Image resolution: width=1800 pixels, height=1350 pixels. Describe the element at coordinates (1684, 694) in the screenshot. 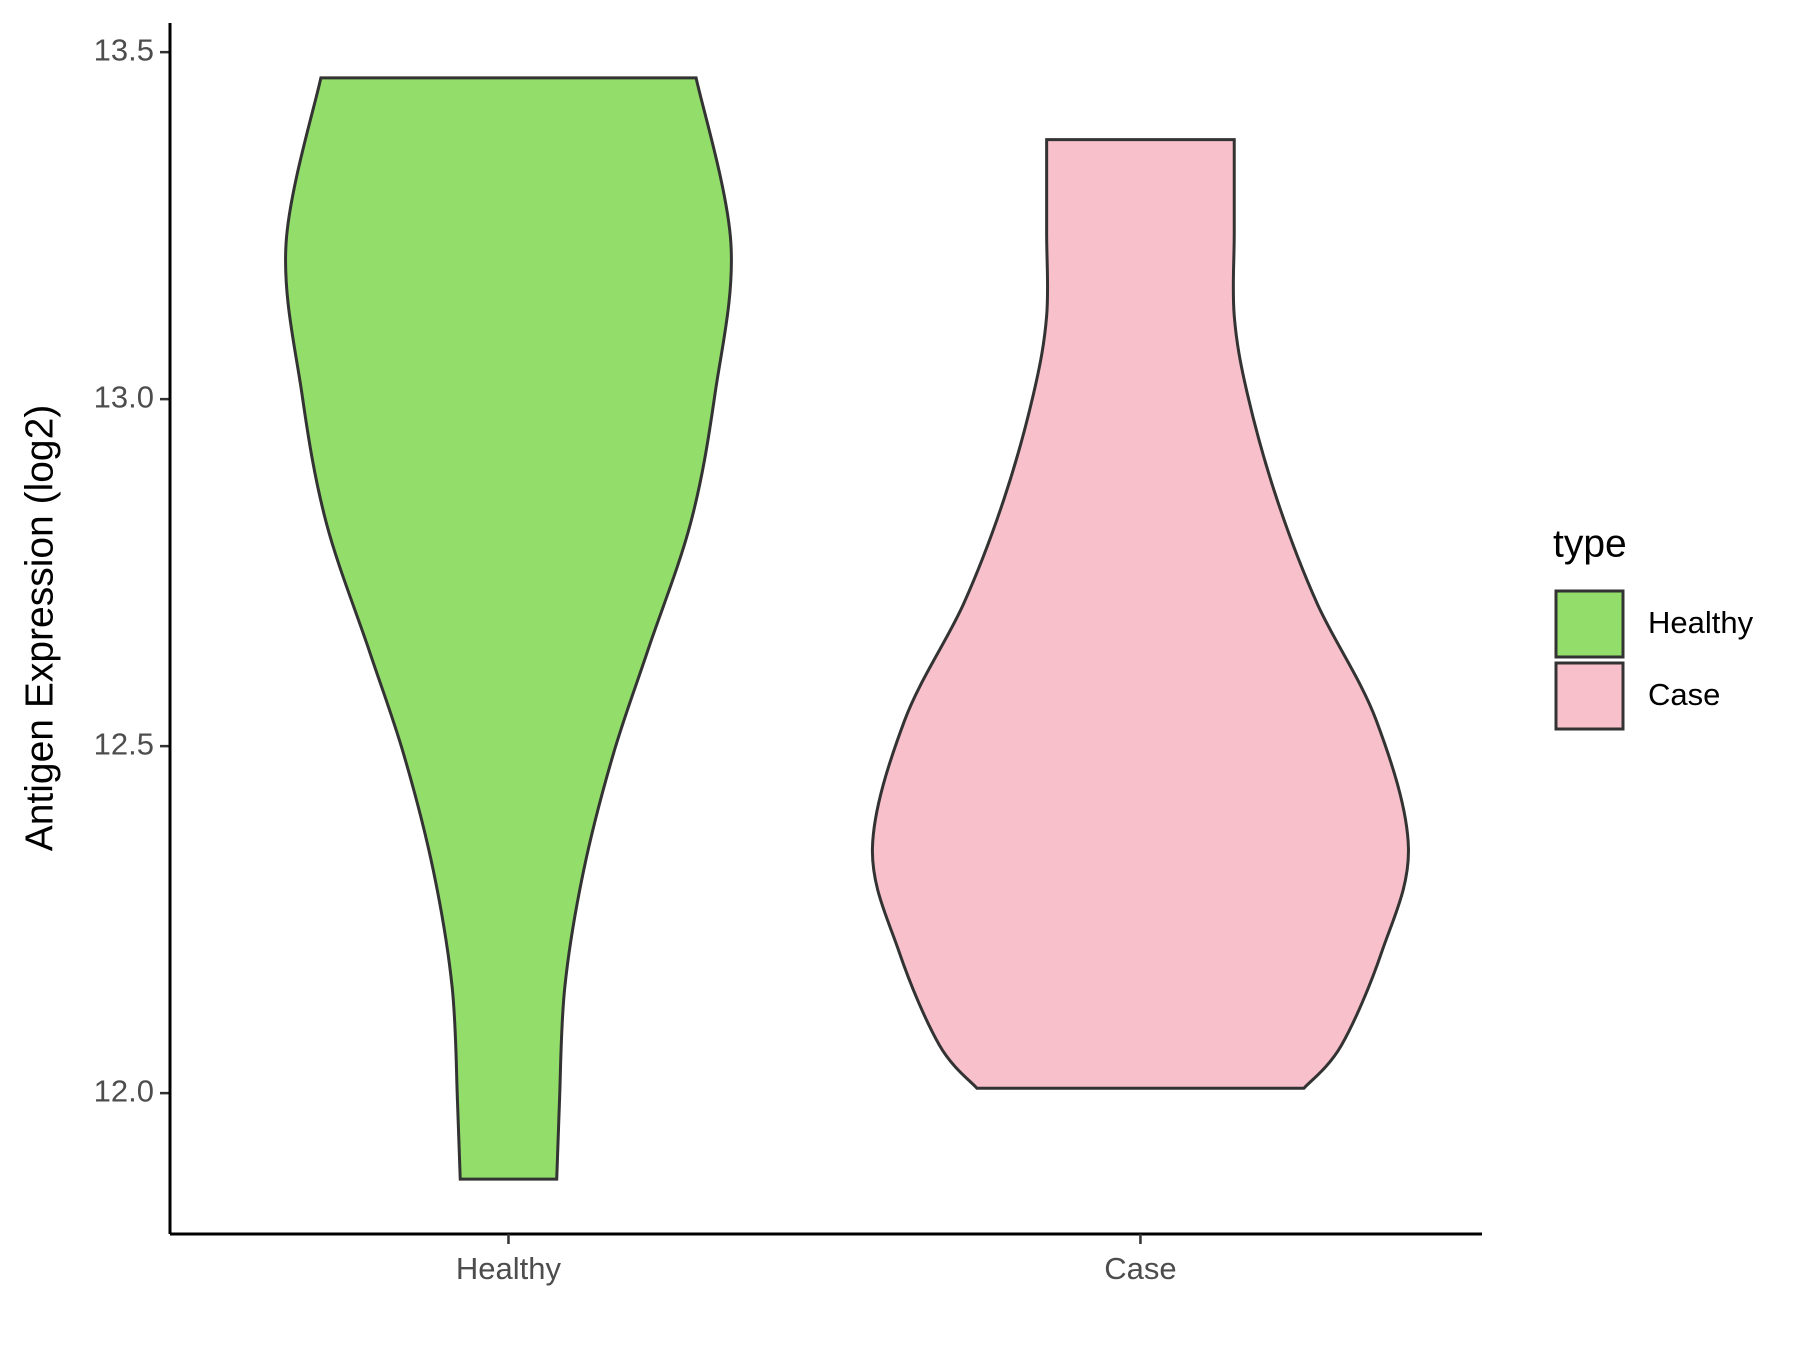

I see `legend-label: Case` at that location.